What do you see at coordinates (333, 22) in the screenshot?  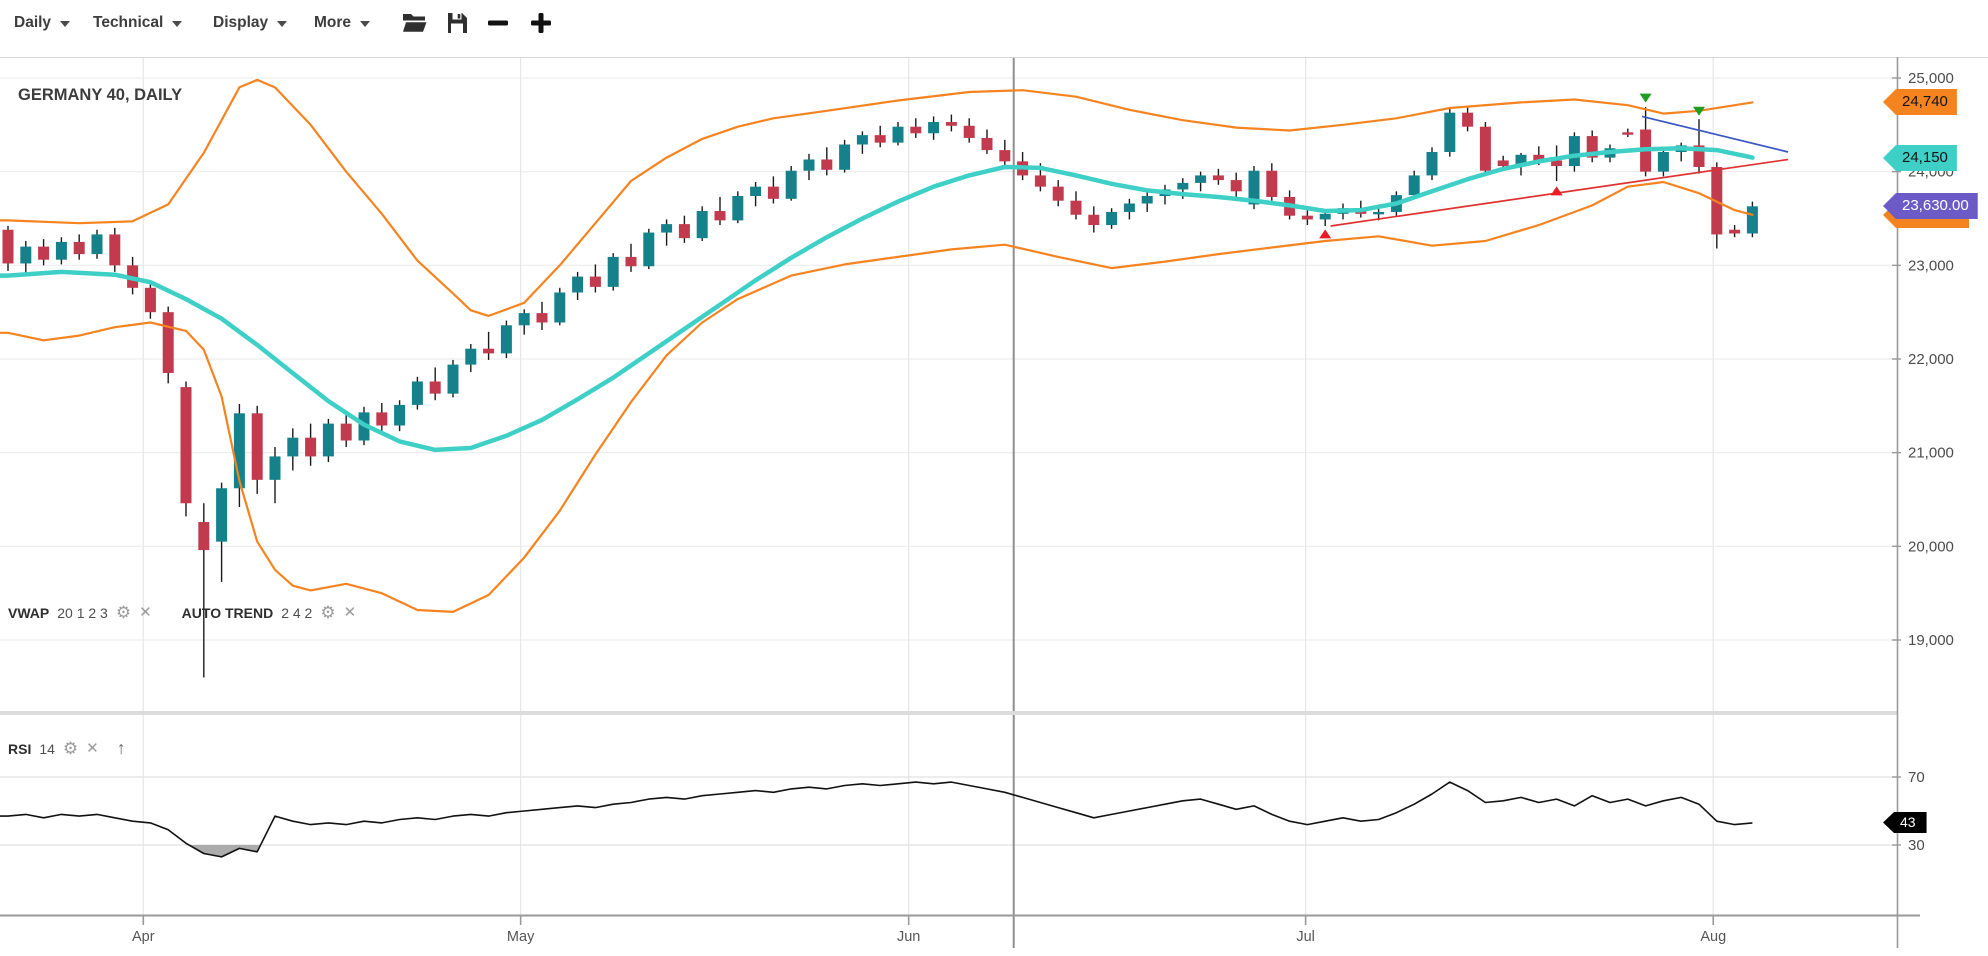 I see `menu-more-label: More` at bounding box center [333, 22].